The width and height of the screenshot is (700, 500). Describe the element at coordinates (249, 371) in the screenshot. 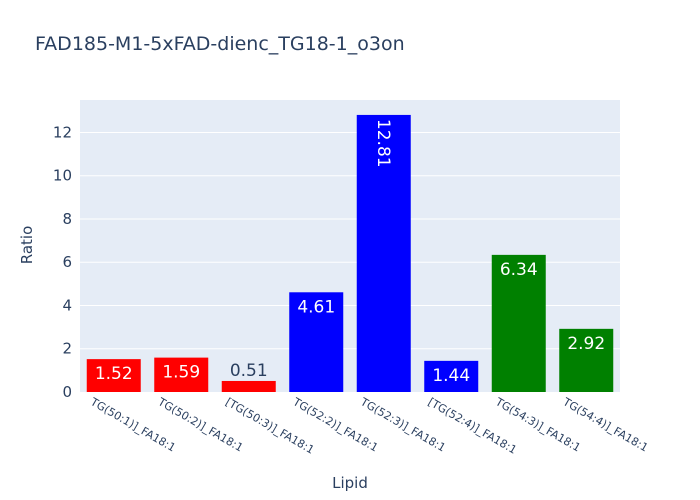

I see `bar-value-label: 0.51` at that location.